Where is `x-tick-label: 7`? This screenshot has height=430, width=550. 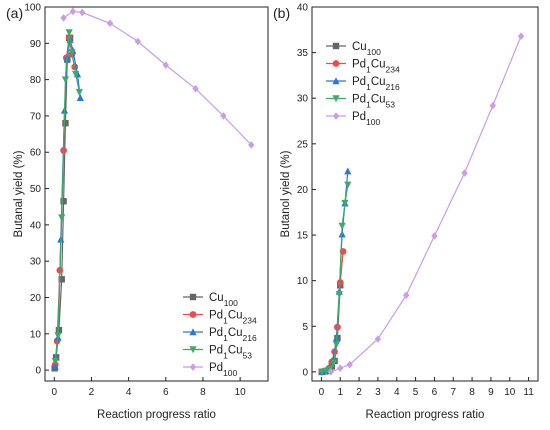 x-tick-label: 7 is located at coordinates (453, 392).